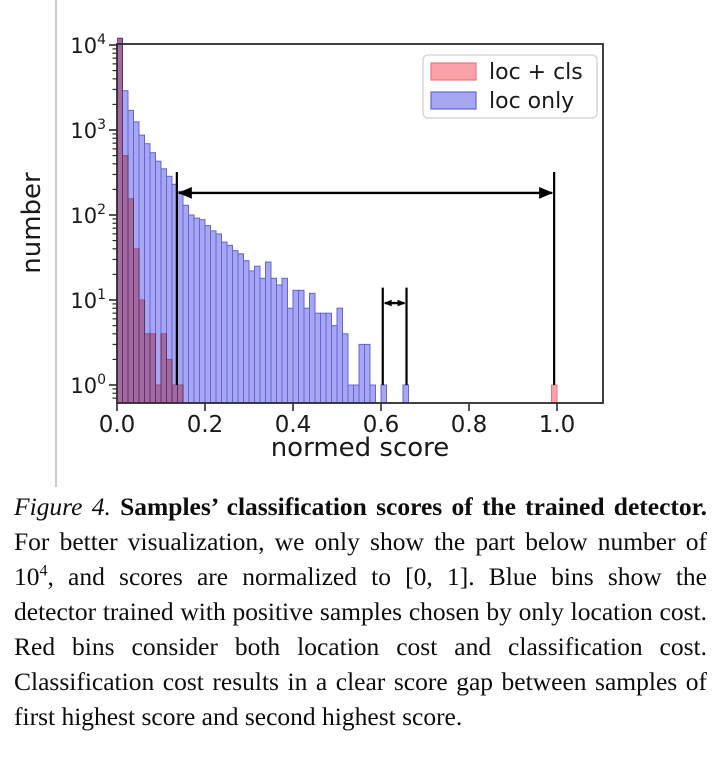 This screenshot has width=722, height=760. I want to click on x-tick-label: 0.8, so click(469, 425).